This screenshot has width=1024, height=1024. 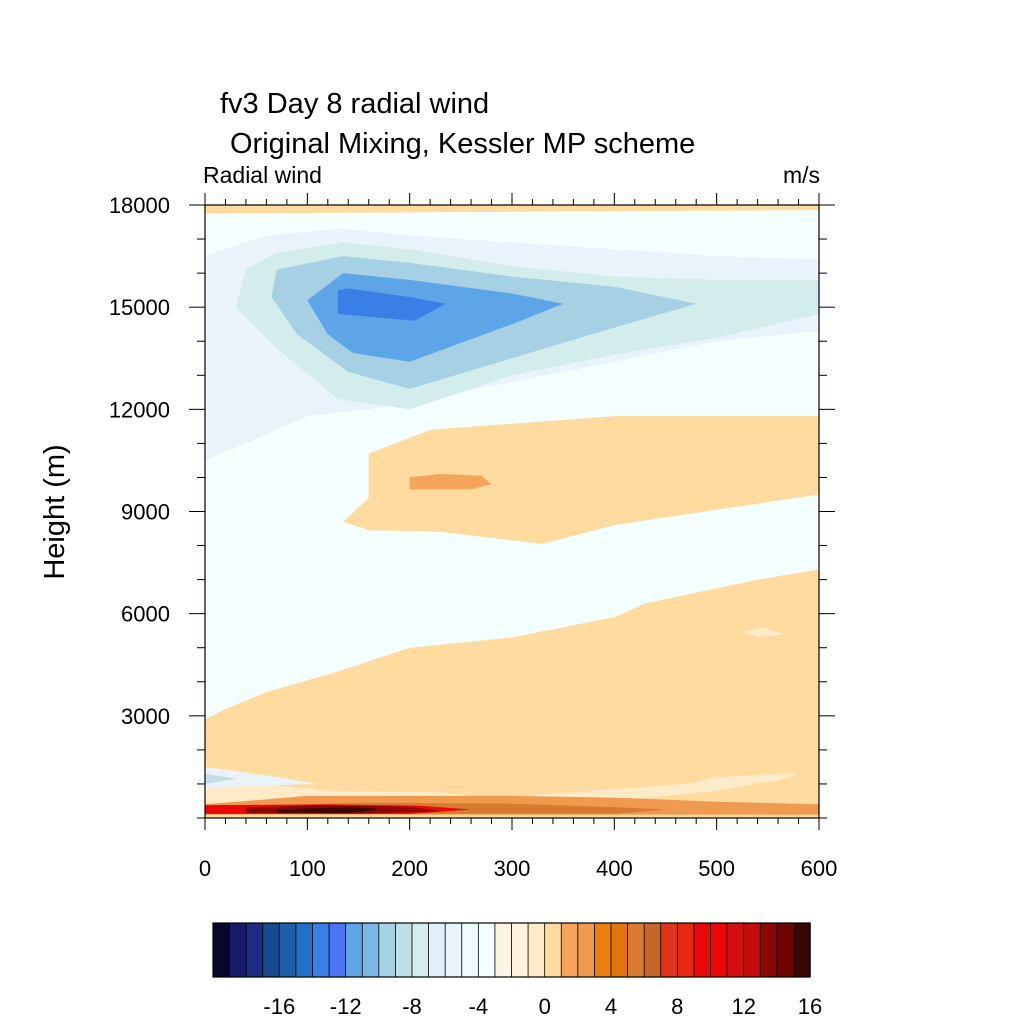 I want to click on units-label: m/s, so click(x=801, y=175).